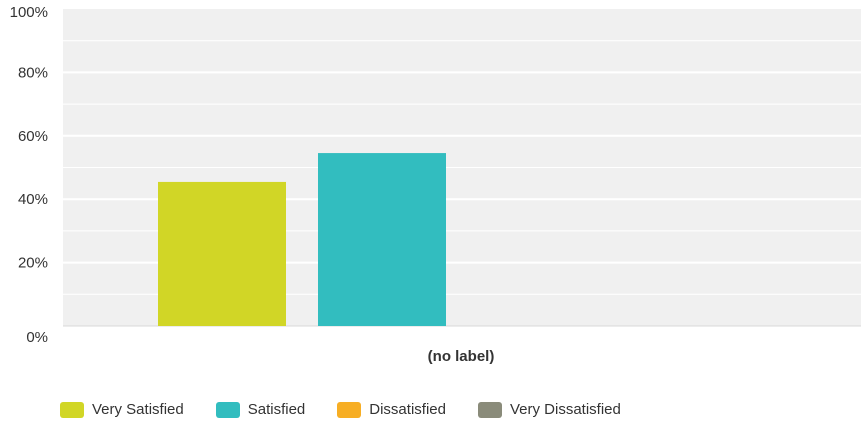 The image size is (867, 424). What do you see at coordinates (72, 409) in the screenshot?
I see `legend-swatch-very-satisfied` at bounding box center [72, 409].